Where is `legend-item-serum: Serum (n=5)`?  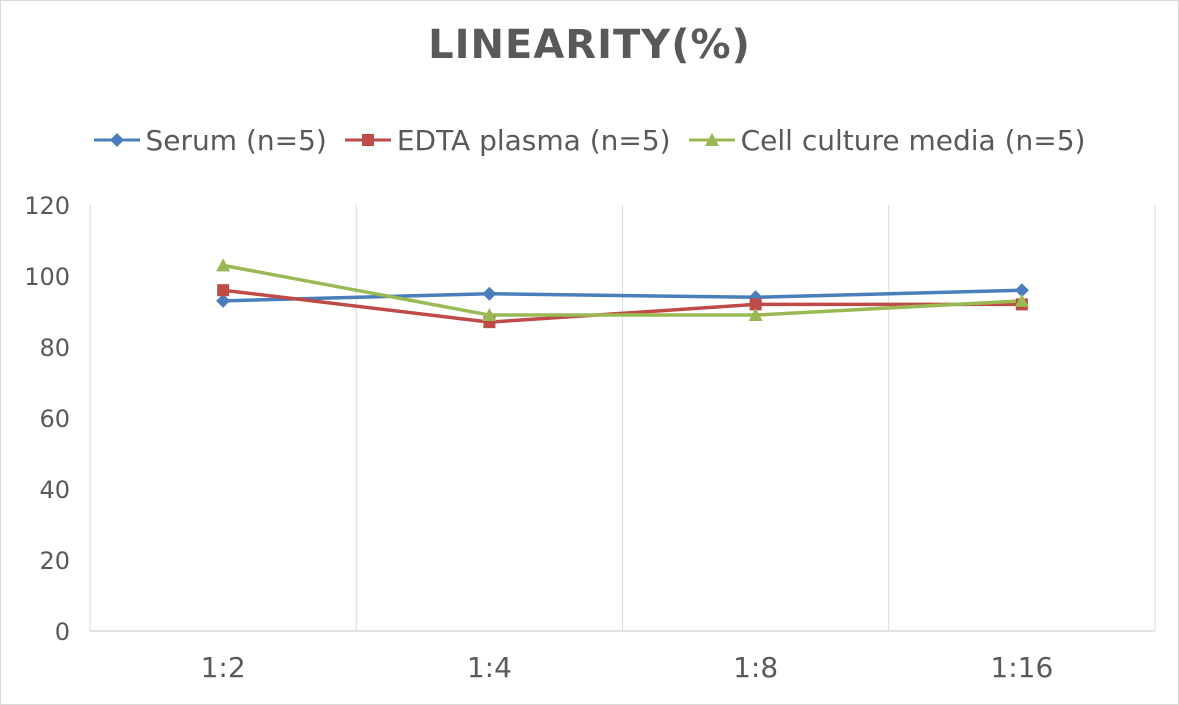
legend-item-serum: Serum (n=5) is located at coordinates (210, 140).